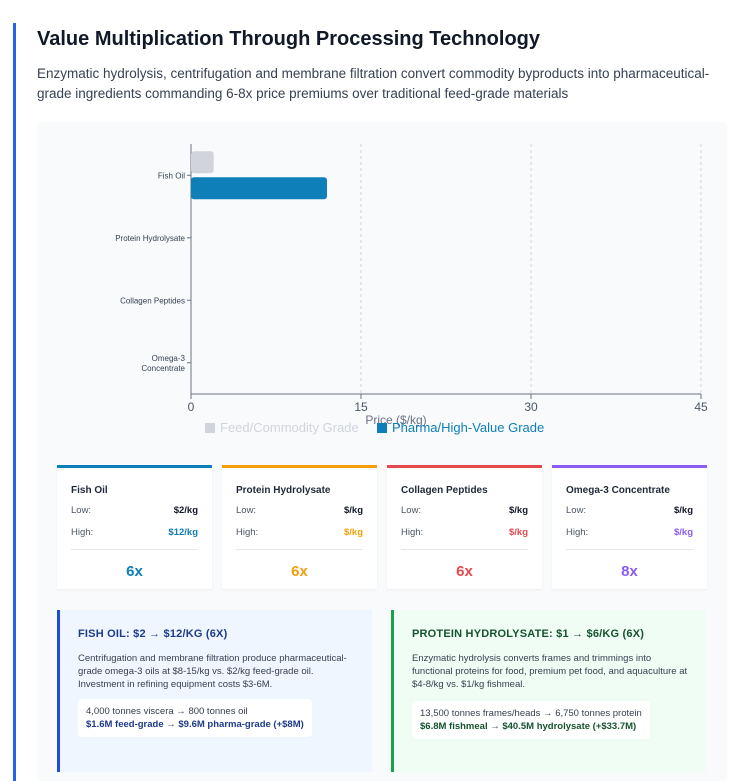 This screenshot has height=781, width=750. I want to click on accent-rule, so click(14, 402).